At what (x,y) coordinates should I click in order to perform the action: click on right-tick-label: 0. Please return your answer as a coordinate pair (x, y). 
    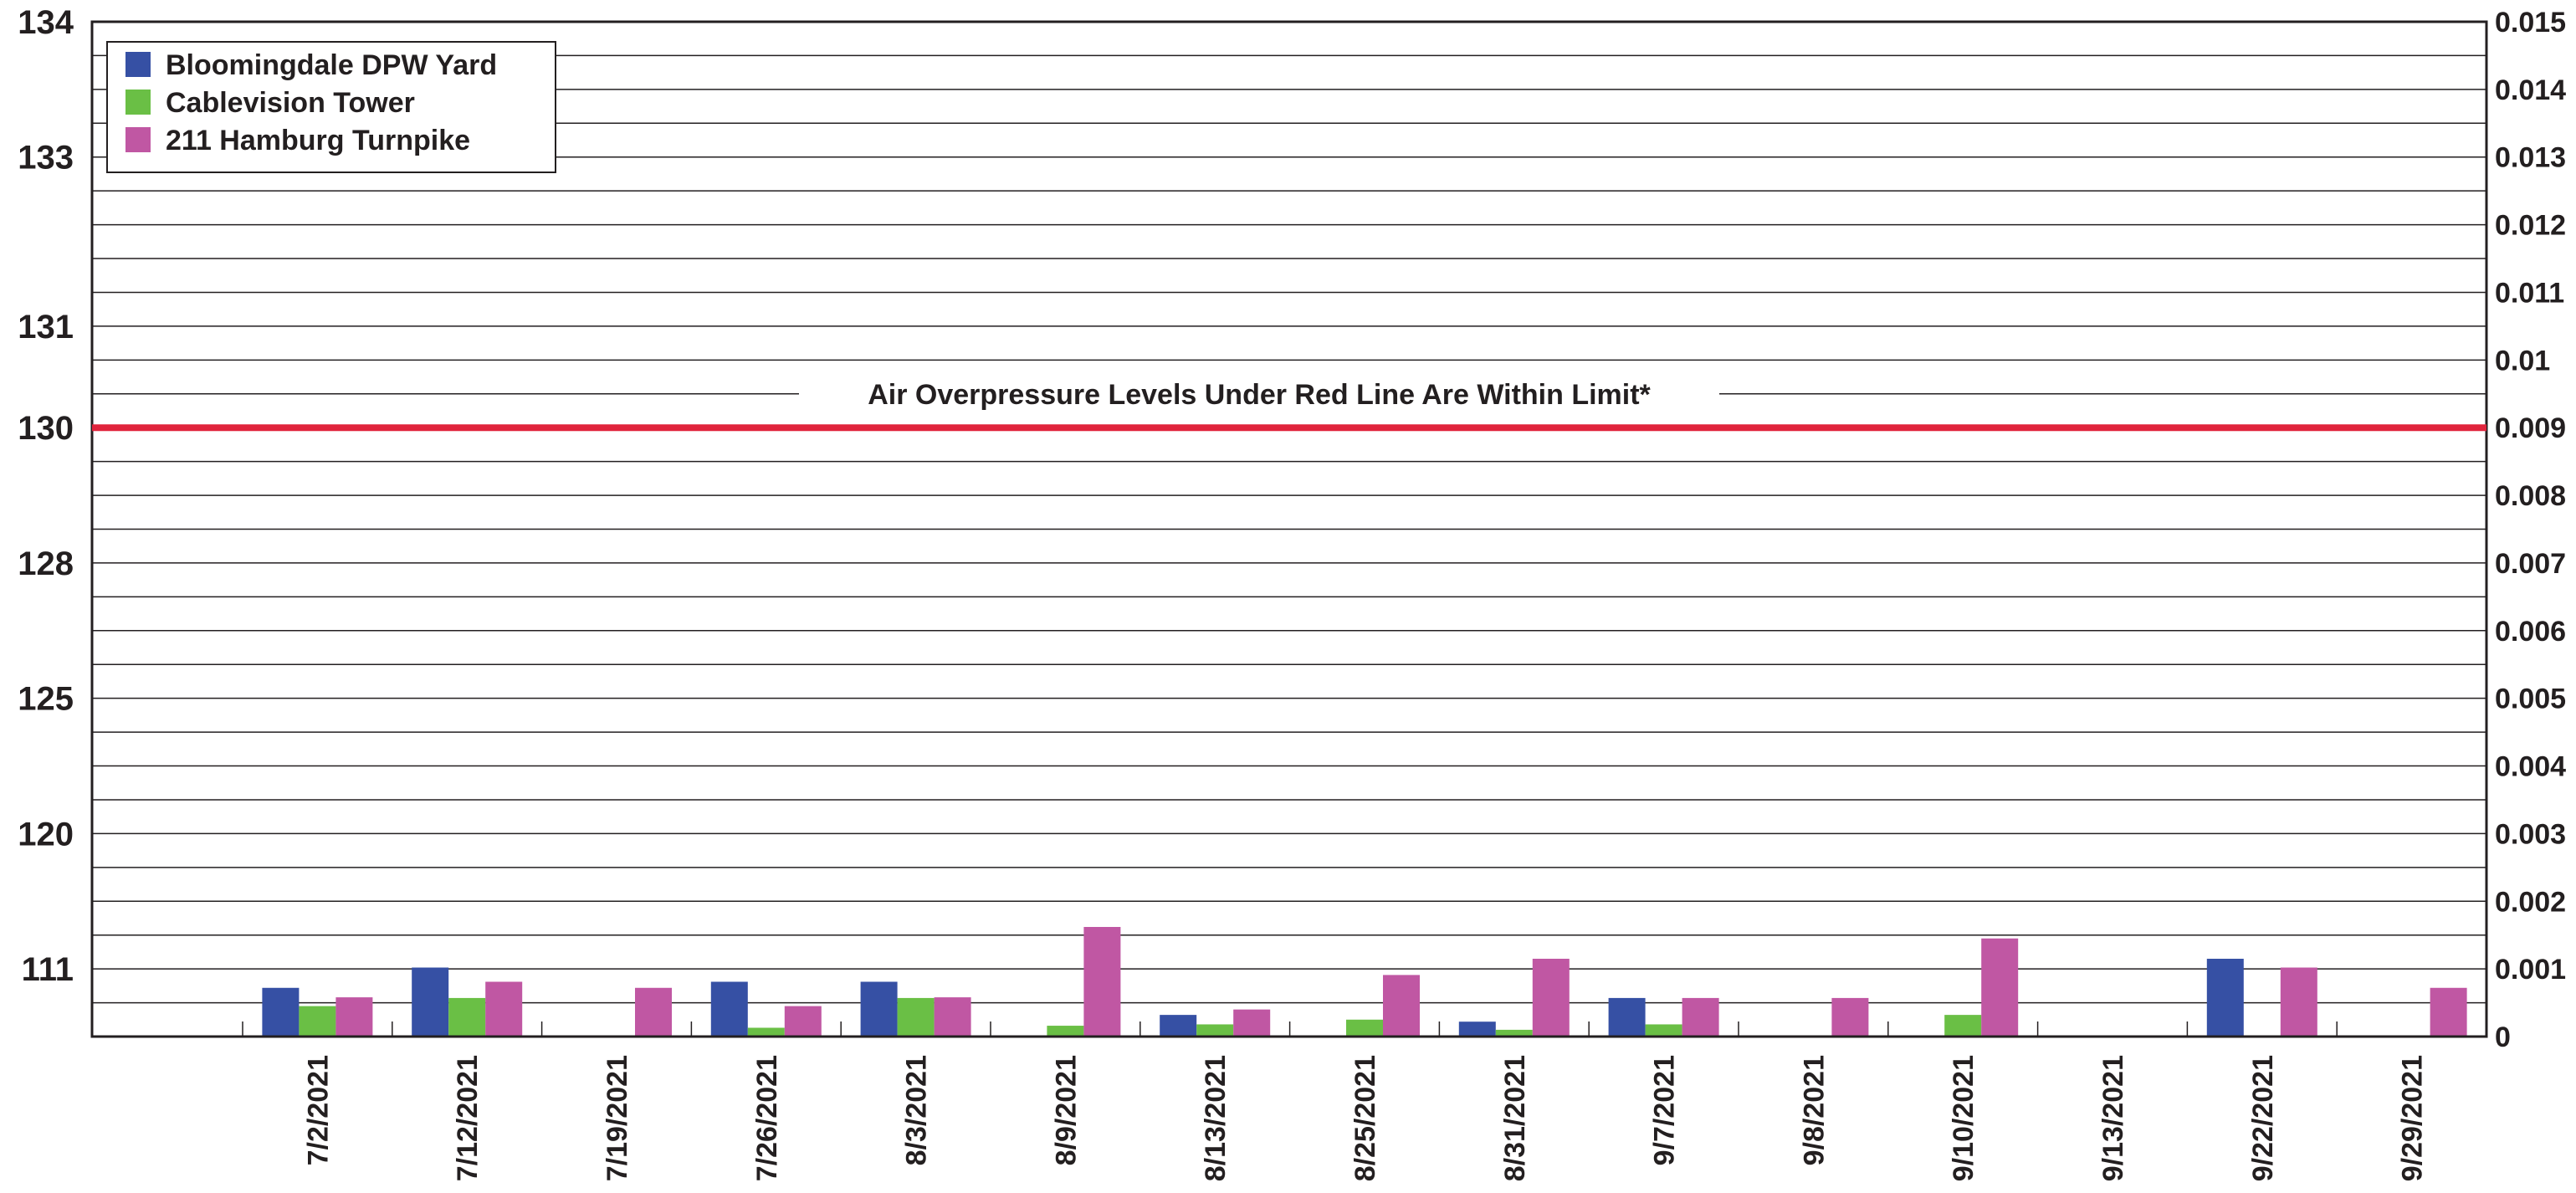
    Looking at the image, I should click on (2503, 1037).